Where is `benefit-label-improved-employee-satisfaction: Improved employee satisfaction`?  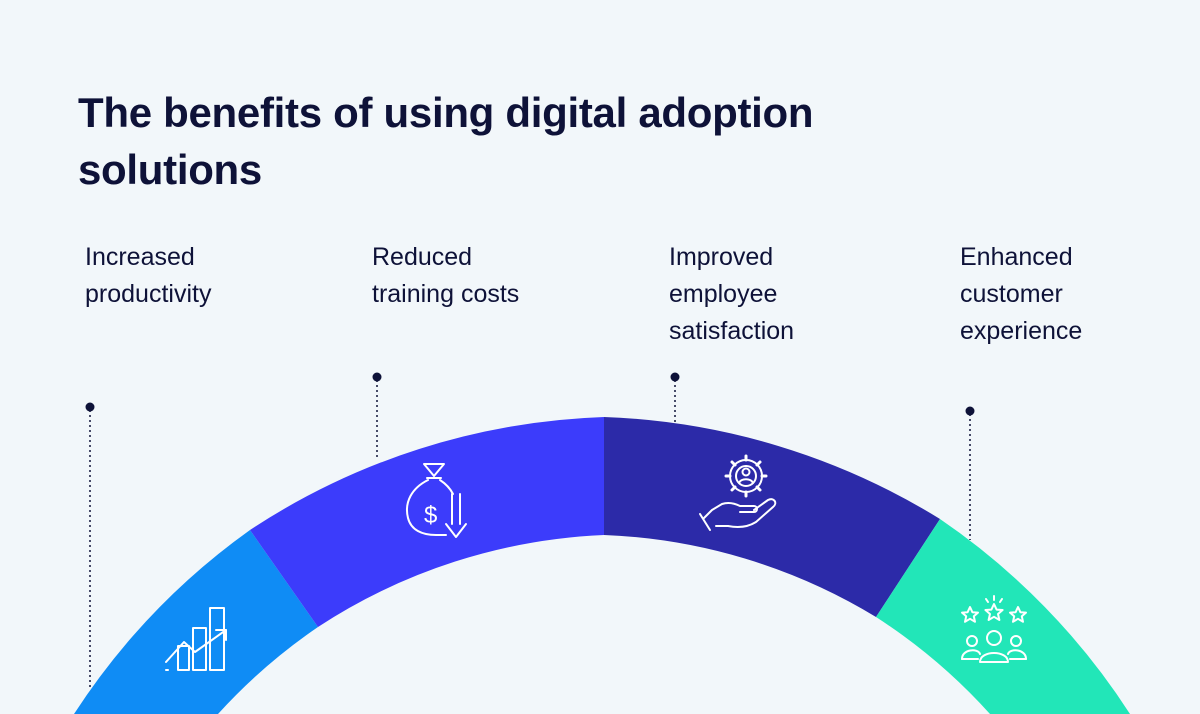 benefit-label-improved-employee-satisfaction: Improved employee satisfaction is located at coordinates (732, 294).